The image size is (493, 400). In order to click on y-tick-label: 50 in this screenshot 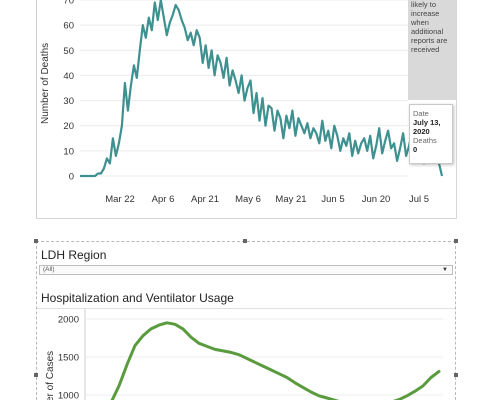, I will do `click(68, 51)`.